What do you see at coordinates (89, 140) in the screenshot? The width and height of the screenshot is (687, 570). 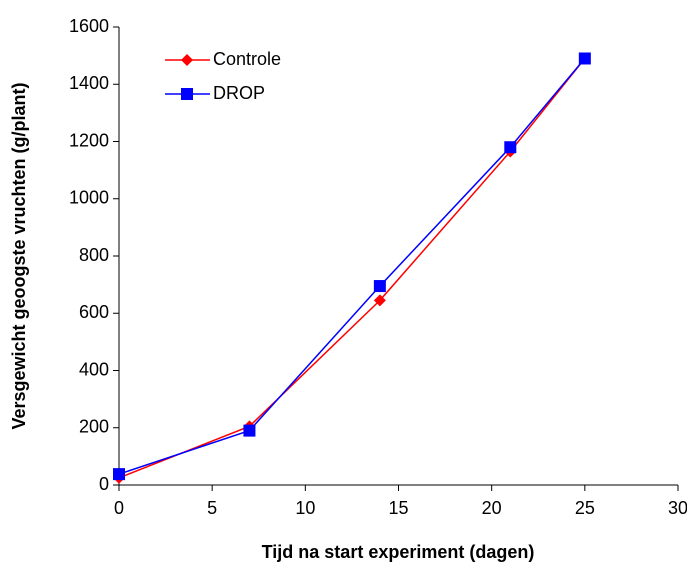 I see `y-tick-label: 1200` at bounding box center [89, 140].